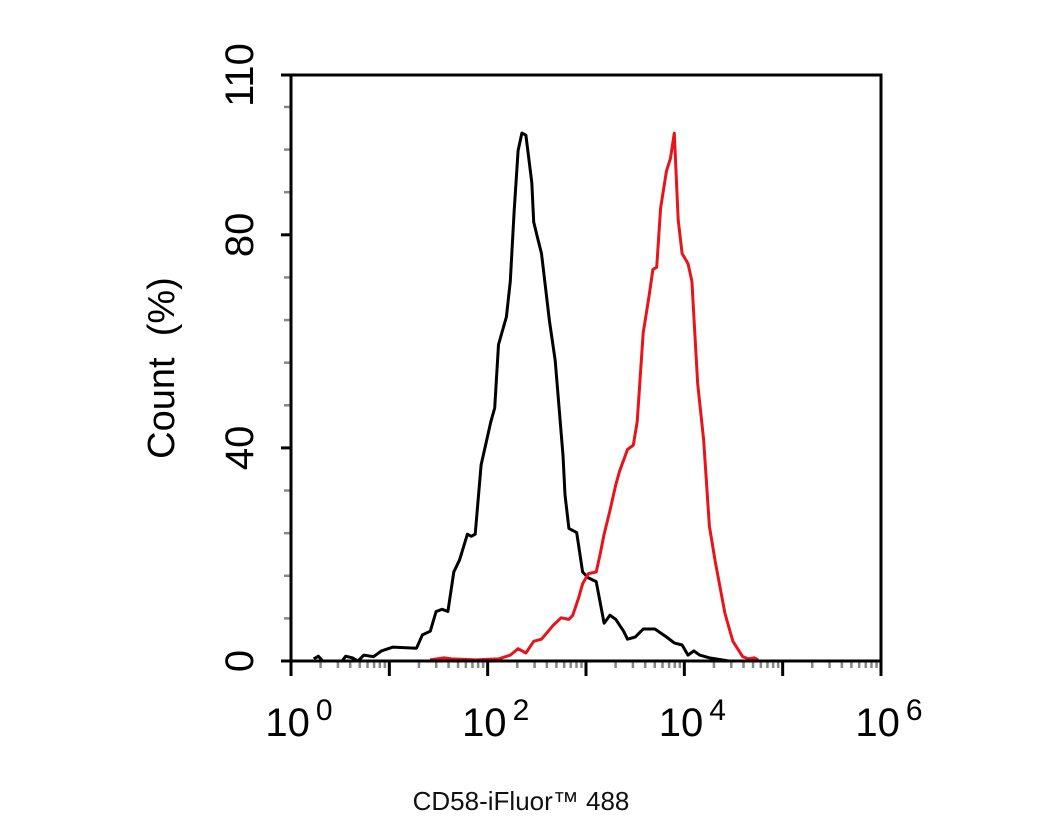  Describe the element at coordinates (240, 235) in the screenshot. I see `y-tick-label-80: 80` at that location.